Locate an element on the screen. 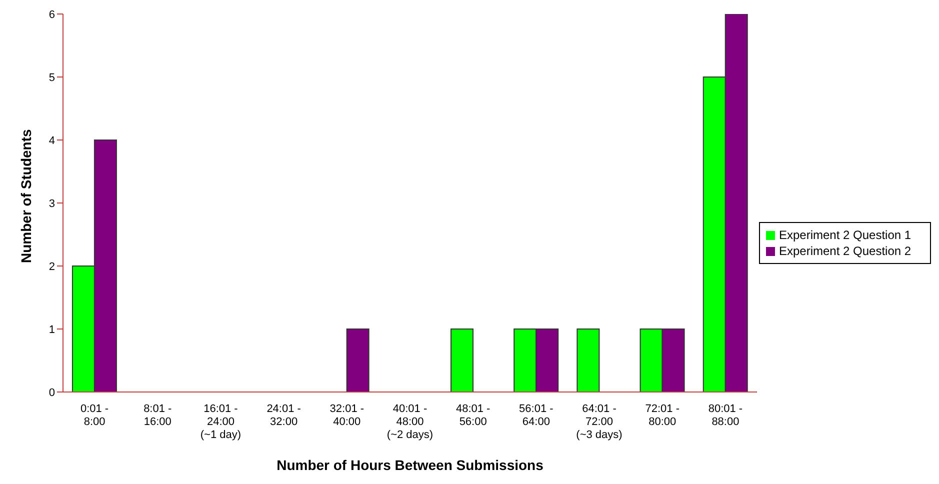 Image resolution: width=939 pixels, height=484 pixels. x-tick-label: 80:01 - 88:00 is located at coordinates (725, 415).